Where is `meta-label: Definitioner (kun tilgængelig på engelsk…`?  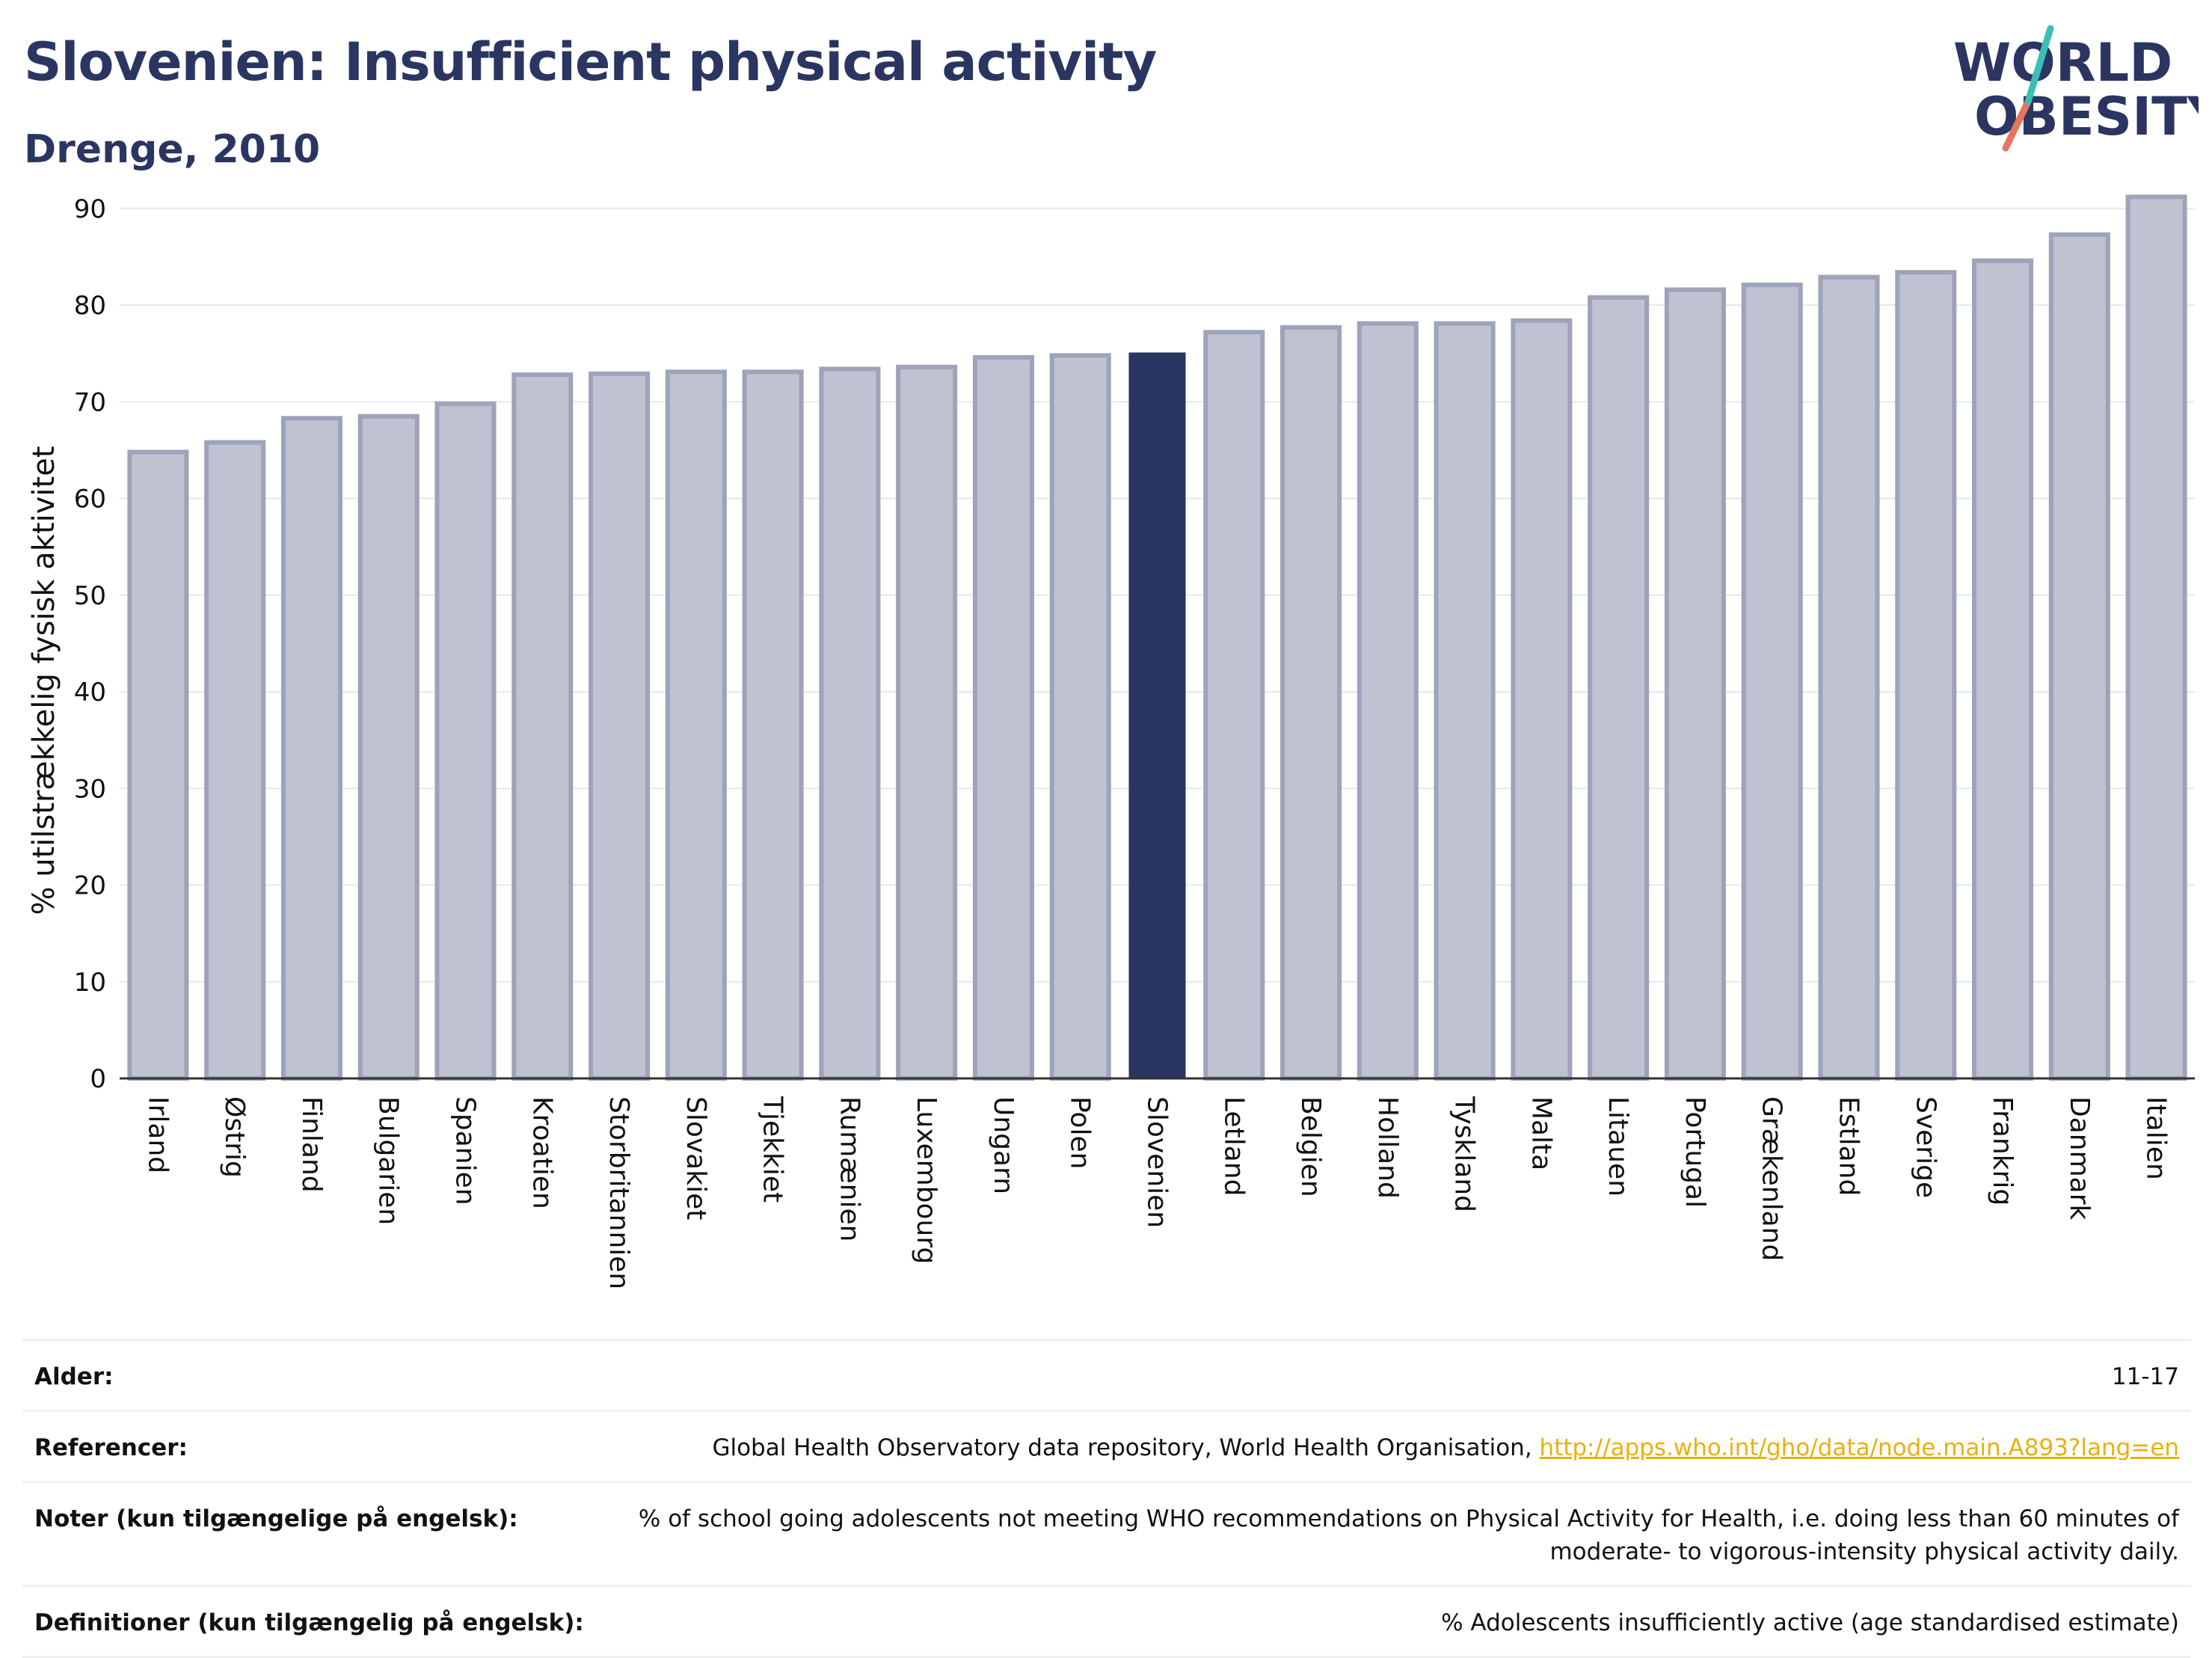
meta-label: Definitioner (kun tilgængelig på engelsk… is located at coordinates (309, 1622).